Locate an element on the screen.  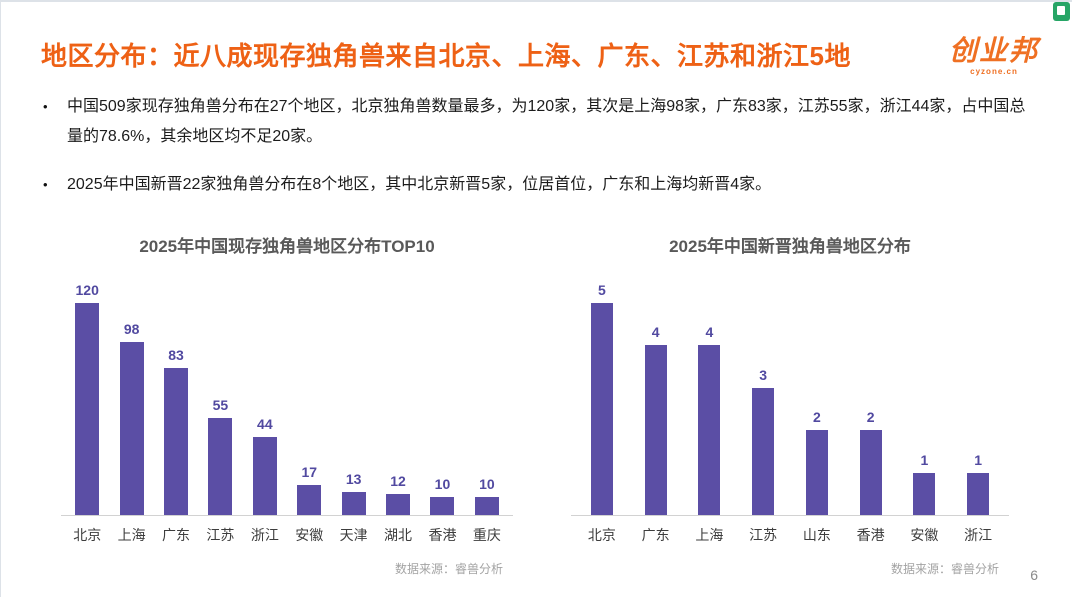
bar-column-浙江: 44 is located at coordinates (265, 465).